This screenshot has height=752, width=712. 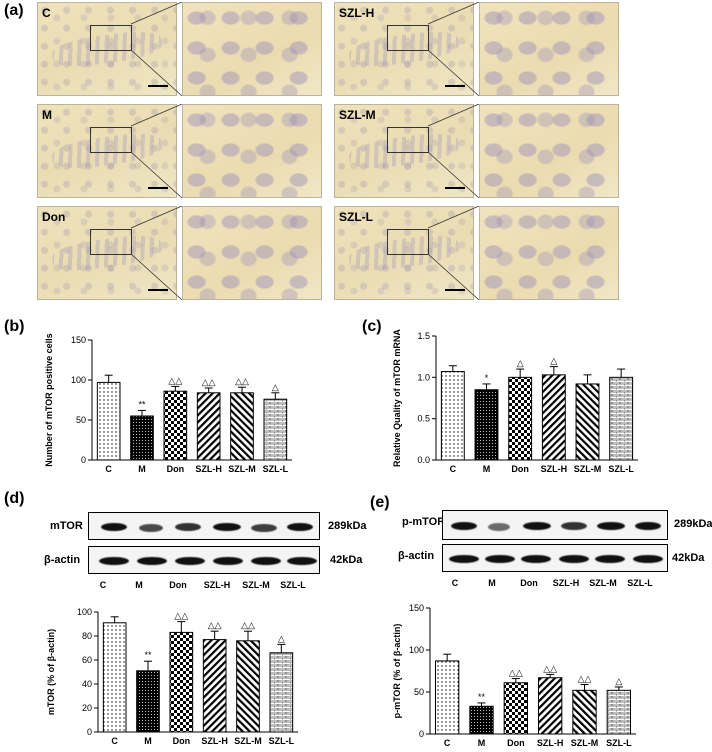 What do you see at coordinates (566, 583) in the screenshot?
I see `blot-e-lane: SZL-H` at bounding box center [566, 583].